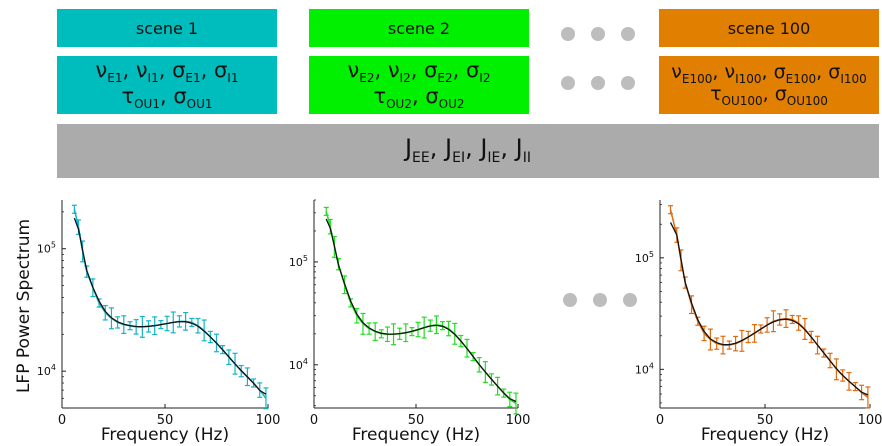  I want to click on scene-2-params-line-1: νE2, νI2, σE2, σI2, so click(419, 72).